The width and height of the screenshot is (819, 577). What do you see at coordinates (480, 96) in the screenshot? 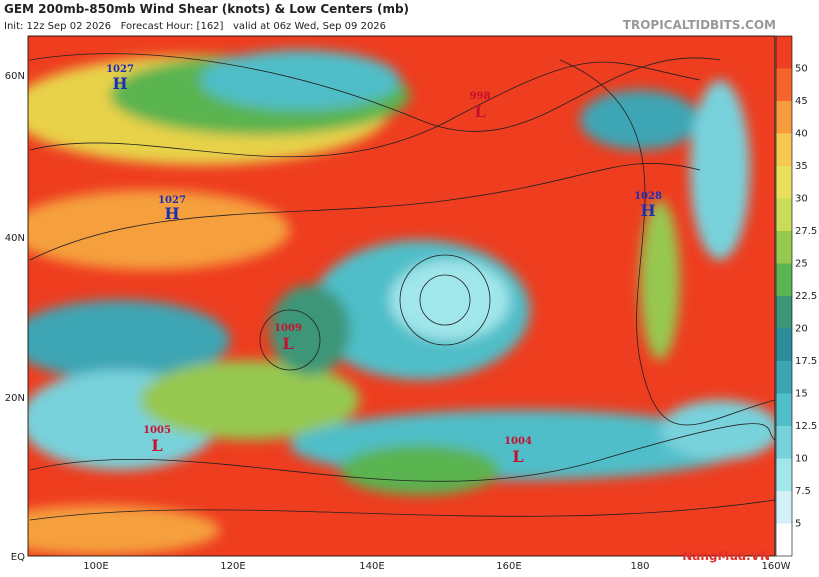
I see `center-pressure: 998` at bounding box center [480, 96].